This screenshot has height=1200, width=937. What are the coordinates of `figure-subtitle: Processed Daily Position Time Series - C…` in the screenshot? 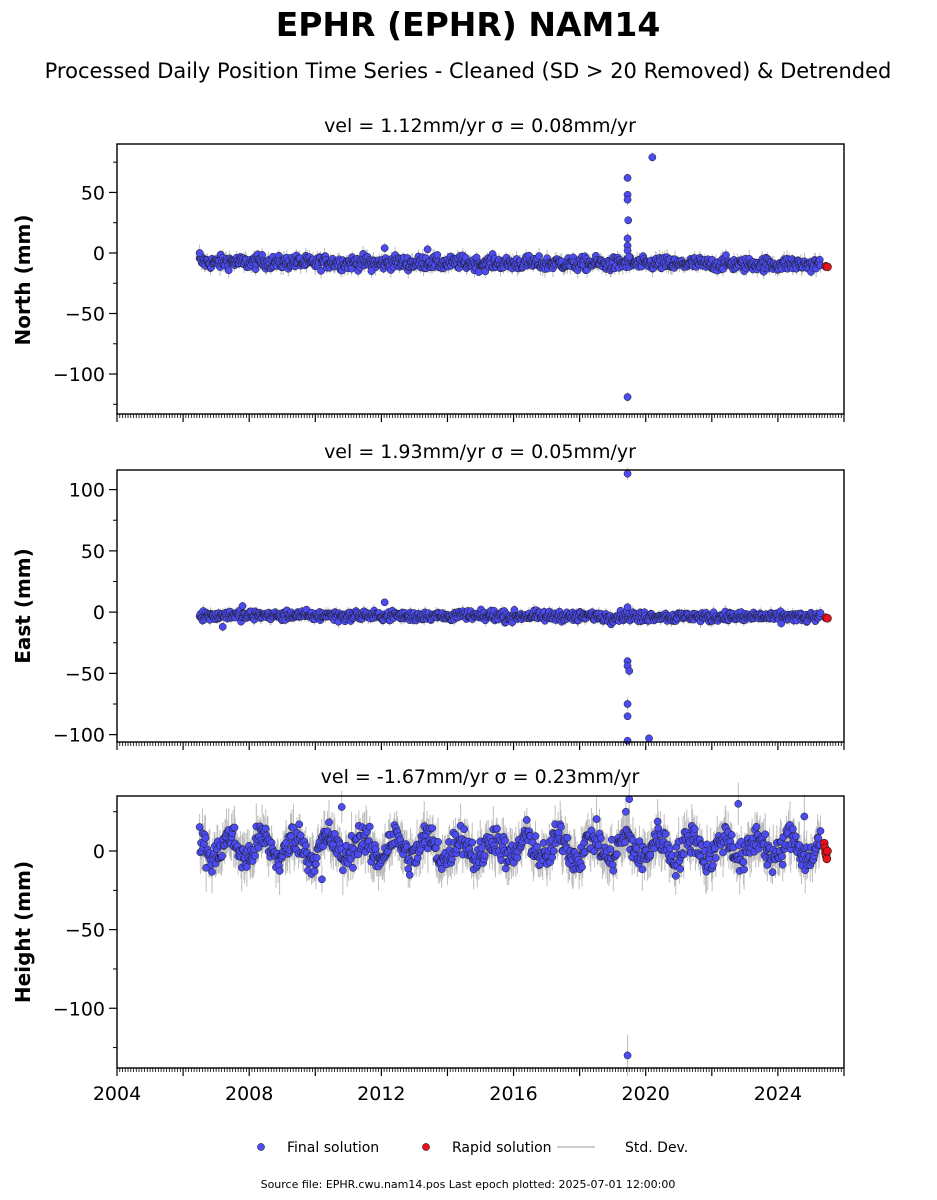 It's located at (468, 71).